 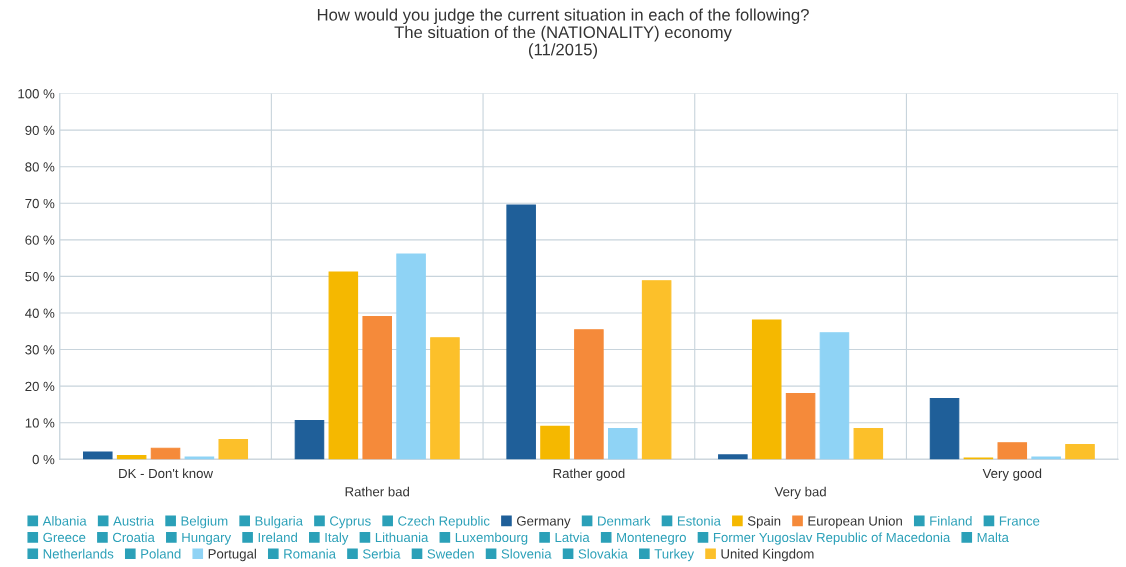 I want to click on y-tick-label: 30 %, so click(x=40, y=350).